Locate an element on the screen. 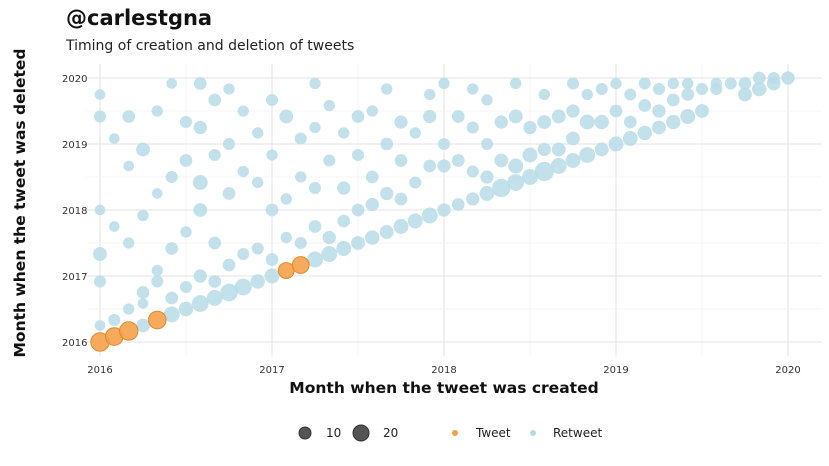  y-tick-label: 2020 is located at coordinates (74, 79).